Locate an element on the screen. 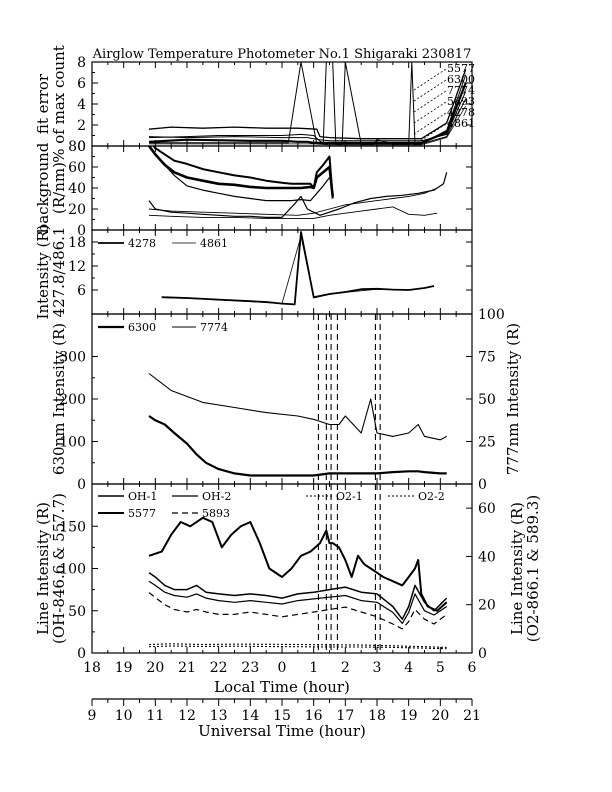  x-local-tick-label: 19 is located at coordinates (124, 668).